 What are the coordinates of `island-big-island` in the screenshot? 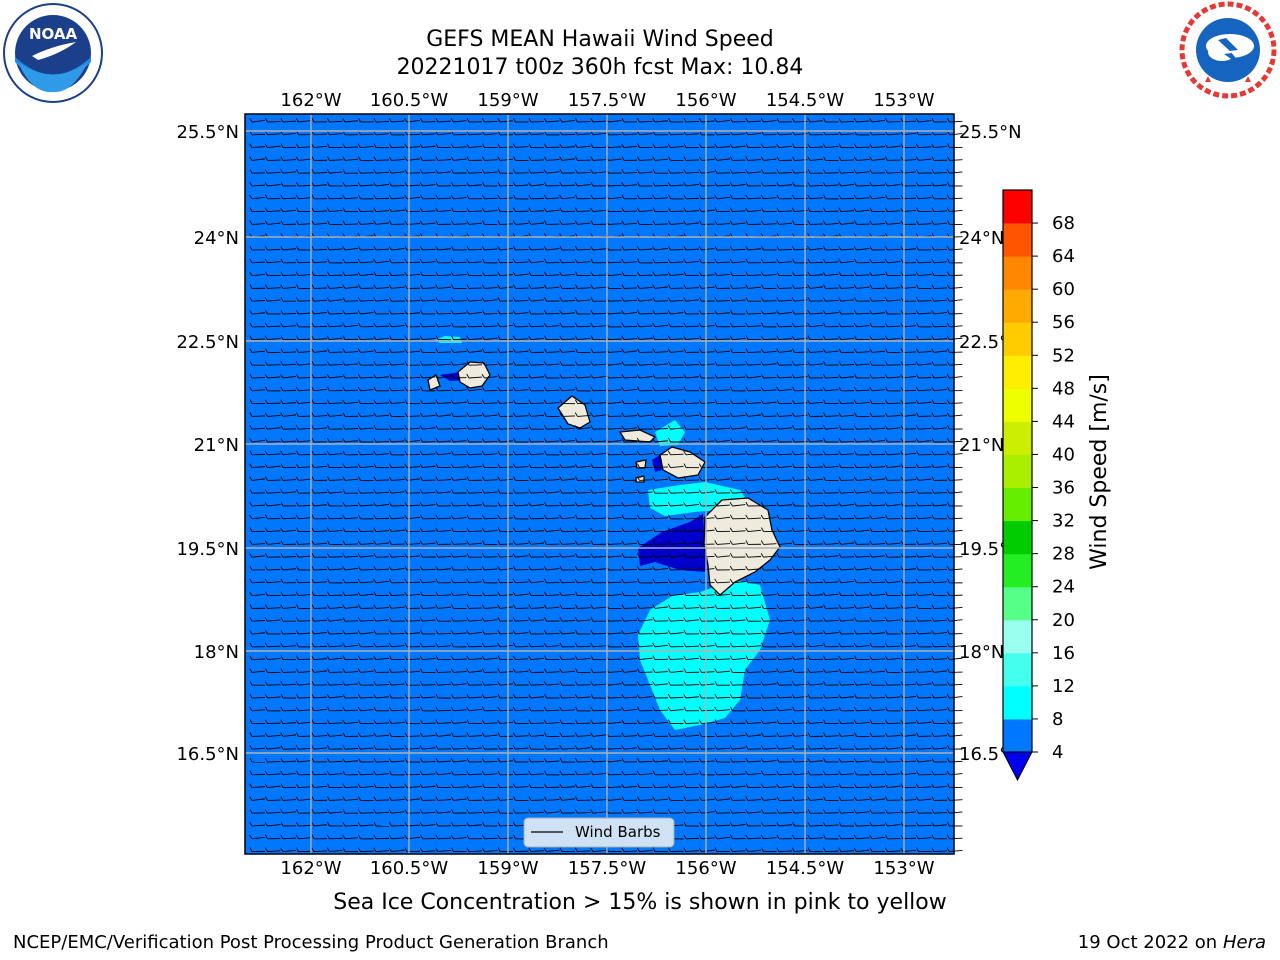 It's located at (742, 546).